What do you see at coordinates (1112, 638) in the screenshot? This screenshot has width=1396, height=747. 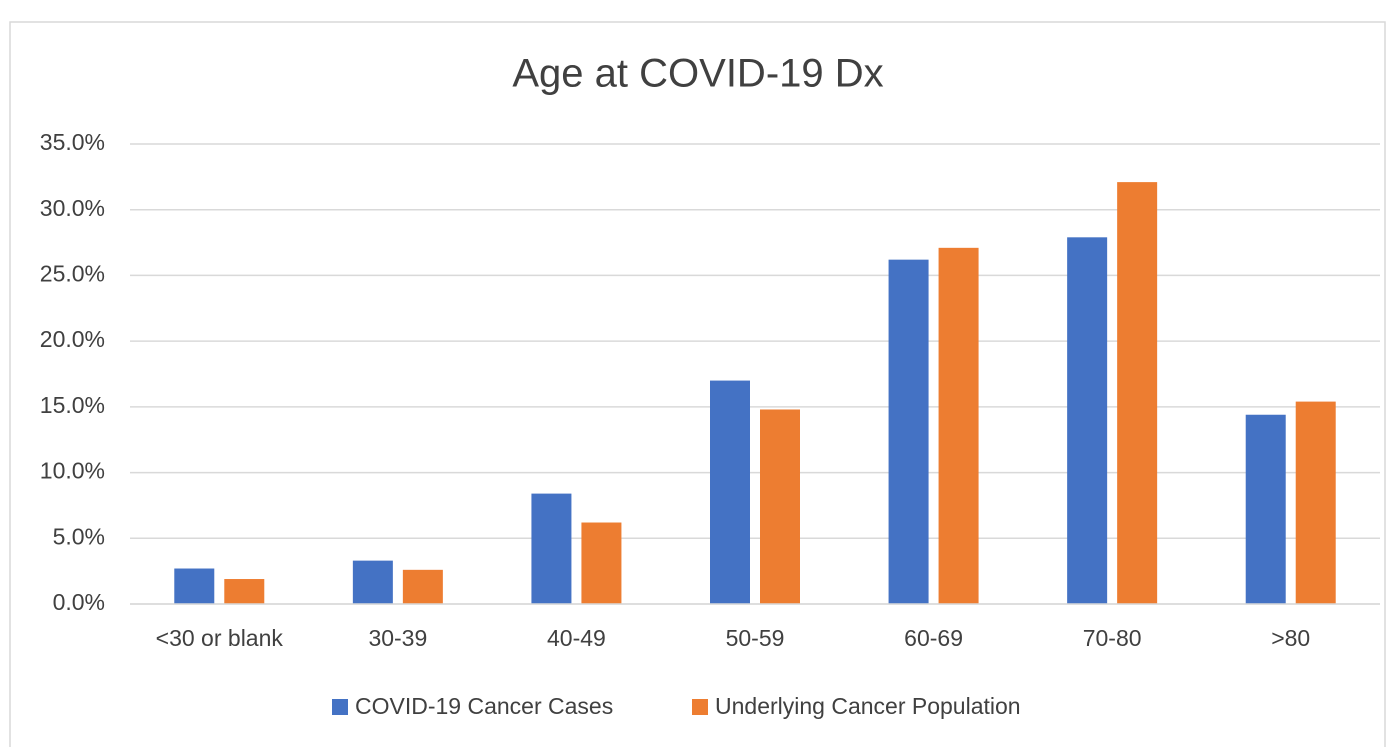 I see `x-tick-label: 70-80` at bounding box center [1112, 638].